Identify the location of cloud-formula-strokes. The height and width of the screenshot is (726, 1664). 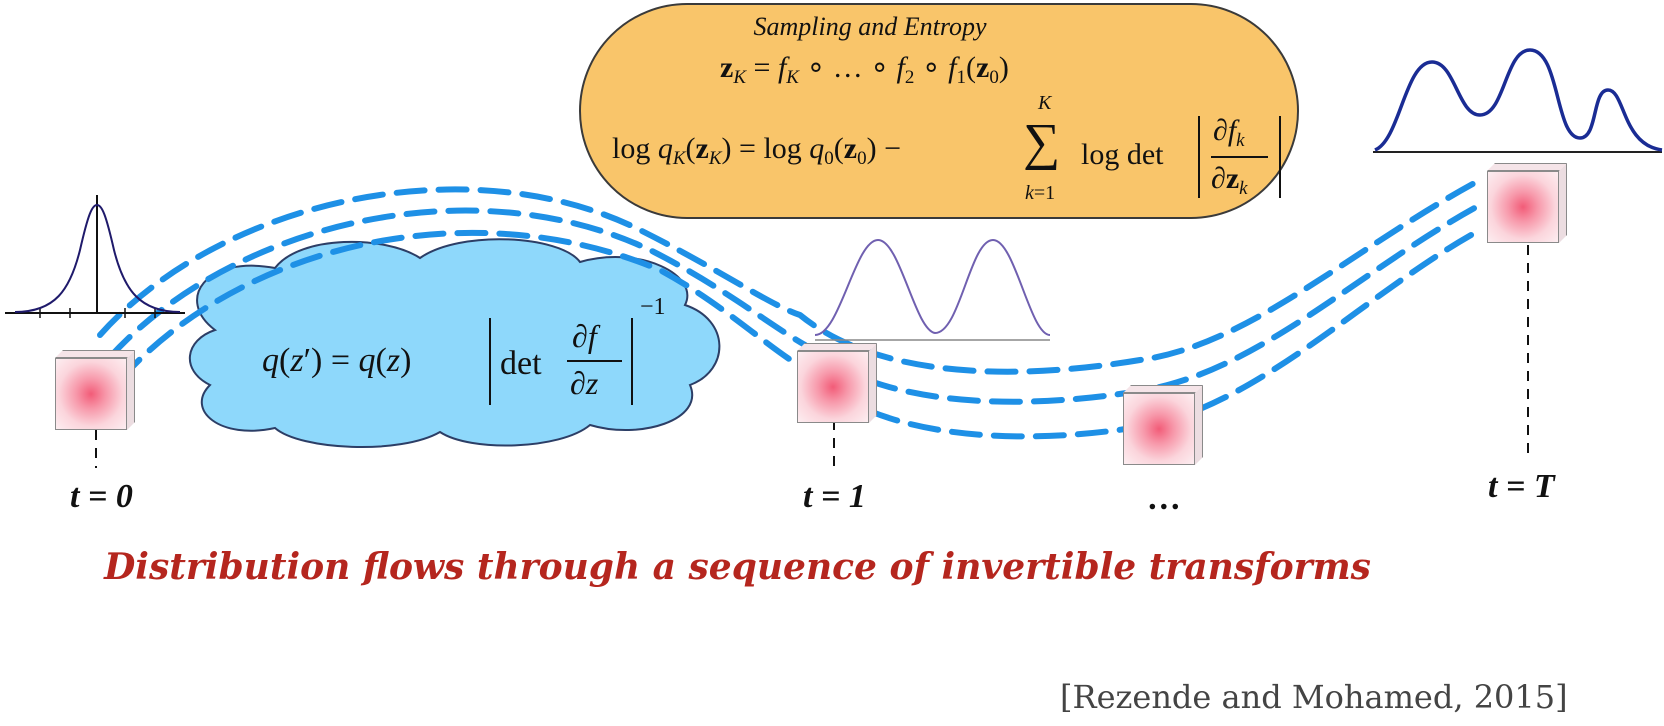
(561, 361).